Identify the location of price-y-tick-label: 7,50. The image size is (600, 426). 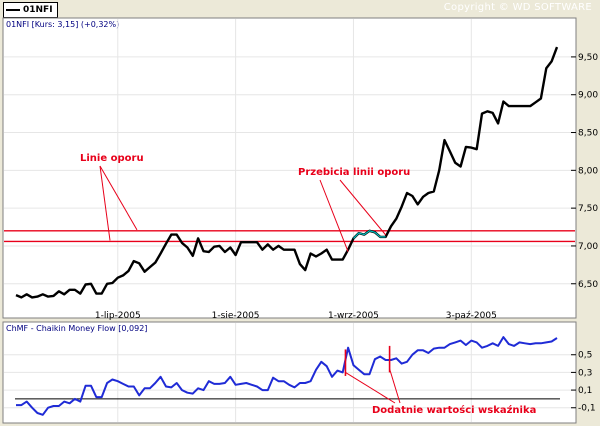
(588, 209).